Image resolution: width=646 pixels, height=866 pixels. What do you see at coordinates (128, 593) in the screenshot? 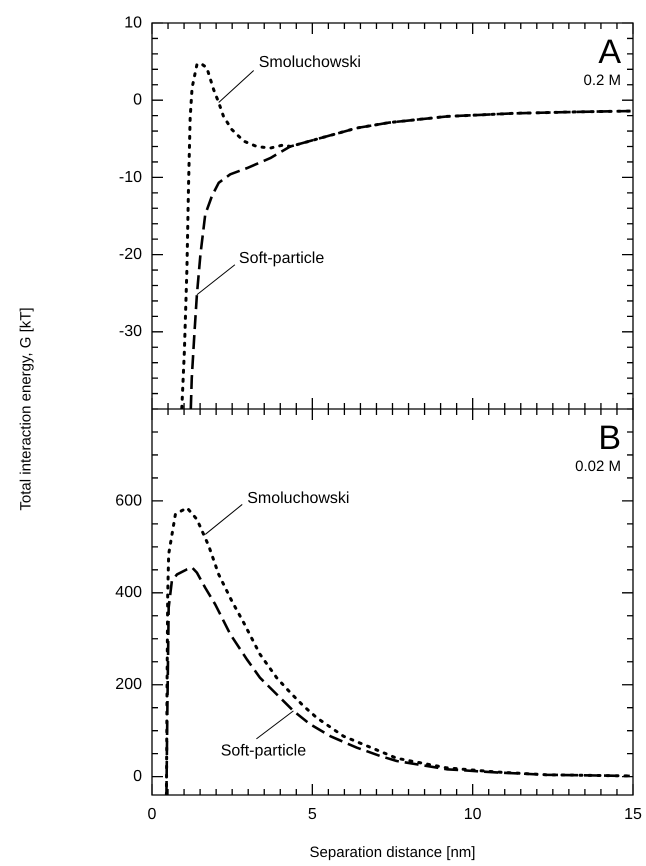
I see `y-tick-label: 400` at bounding box center [128, 593].